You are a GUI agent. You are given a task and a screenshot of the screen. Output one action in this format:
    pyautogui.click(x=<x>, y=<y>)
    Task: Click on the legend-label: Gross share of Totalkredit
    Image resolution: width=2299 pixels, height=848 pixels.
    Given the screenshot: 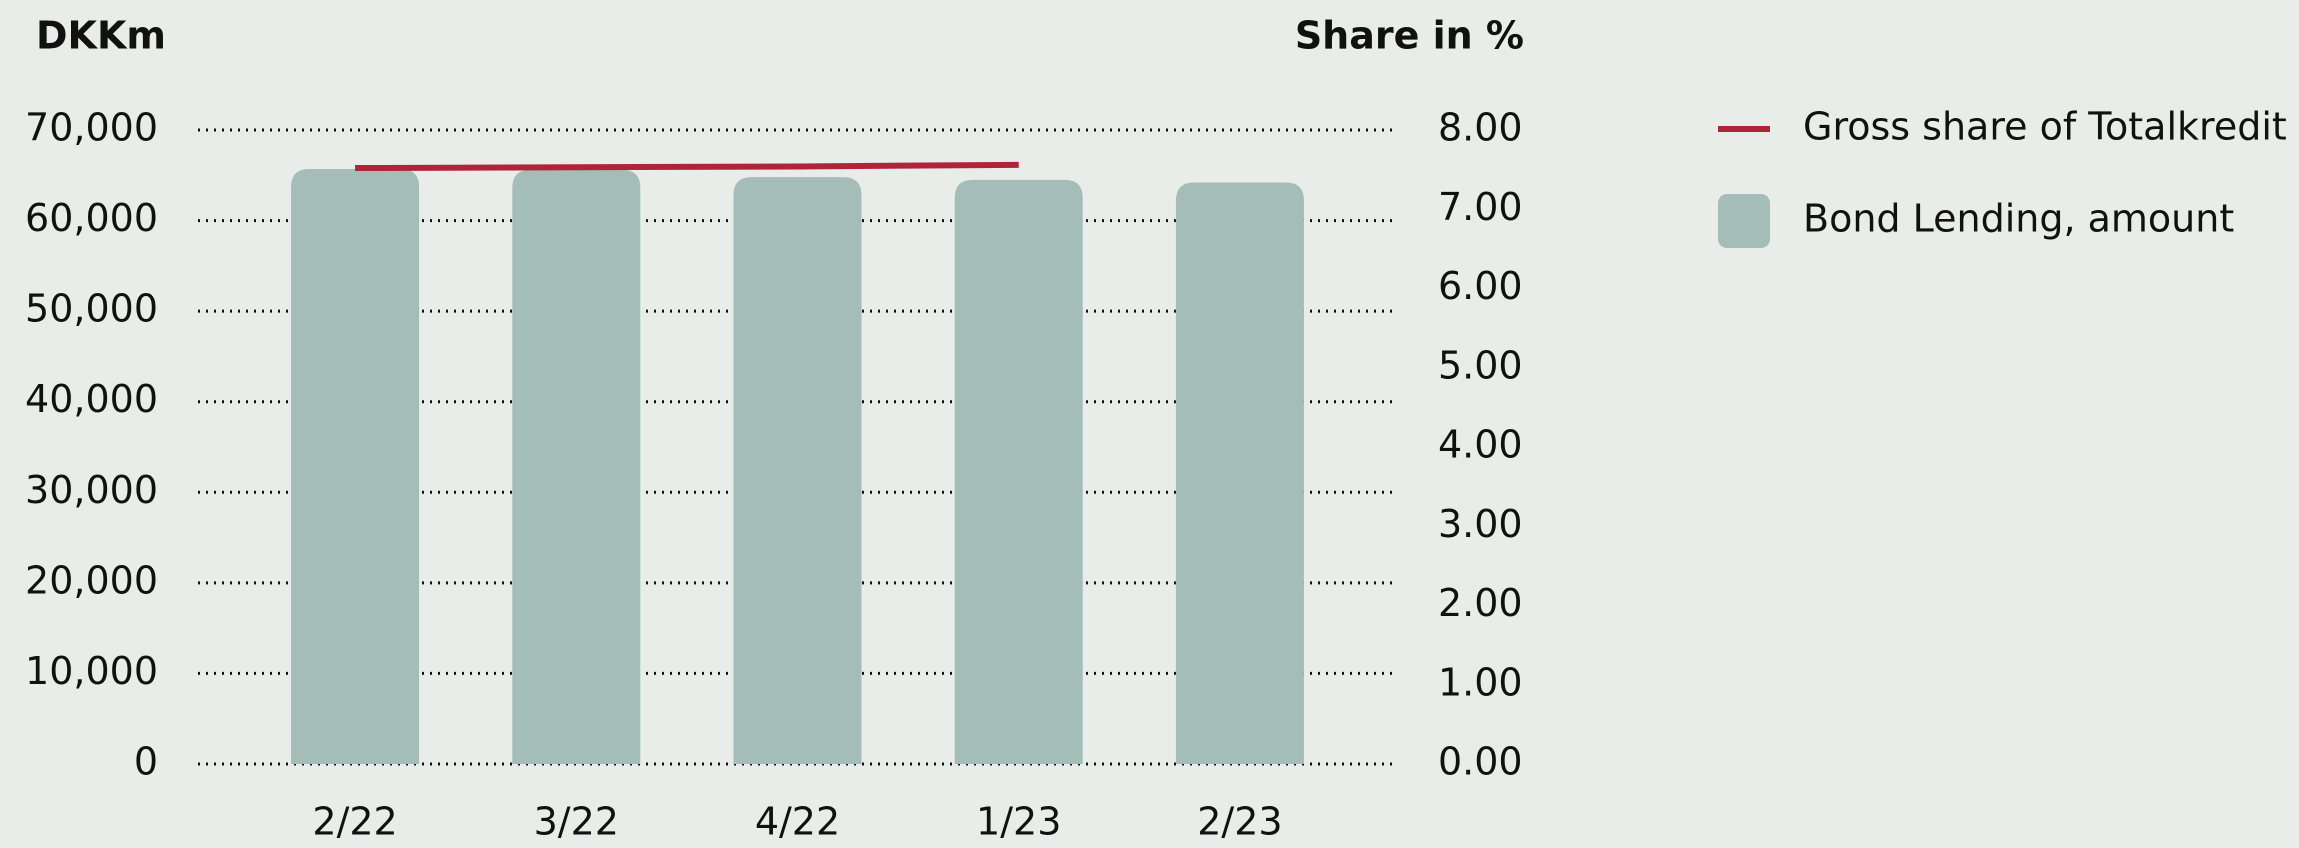 What is the action you would take?
    pyautogui.click(x=2045, y=127)
    